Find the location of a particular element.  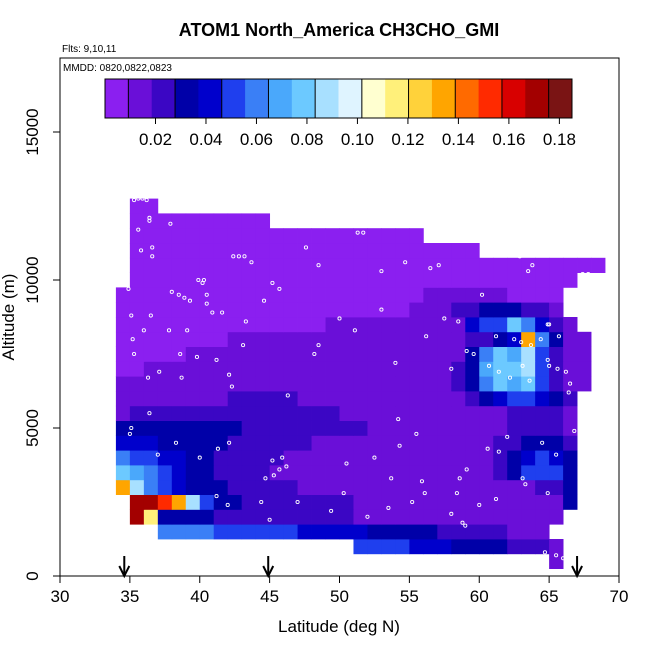

y-tick-label: 5000 is located at coordinates (32, 428).